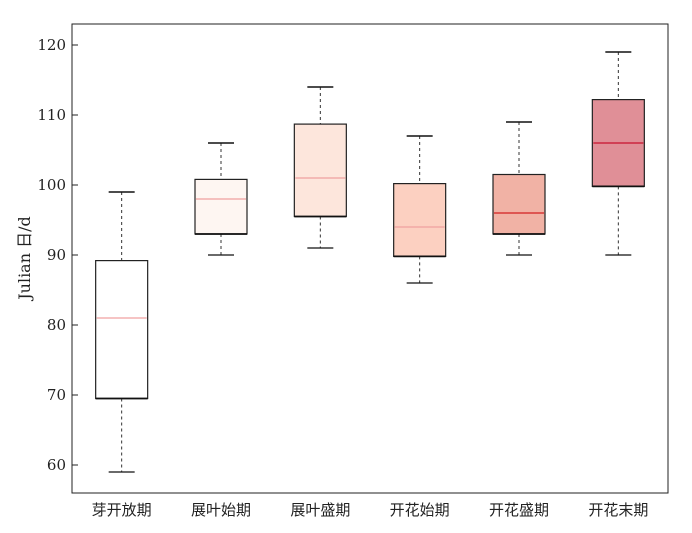 The image size is (692, 533). I want to click on y-axis-label: Julian 日/d, so click(24, 259).